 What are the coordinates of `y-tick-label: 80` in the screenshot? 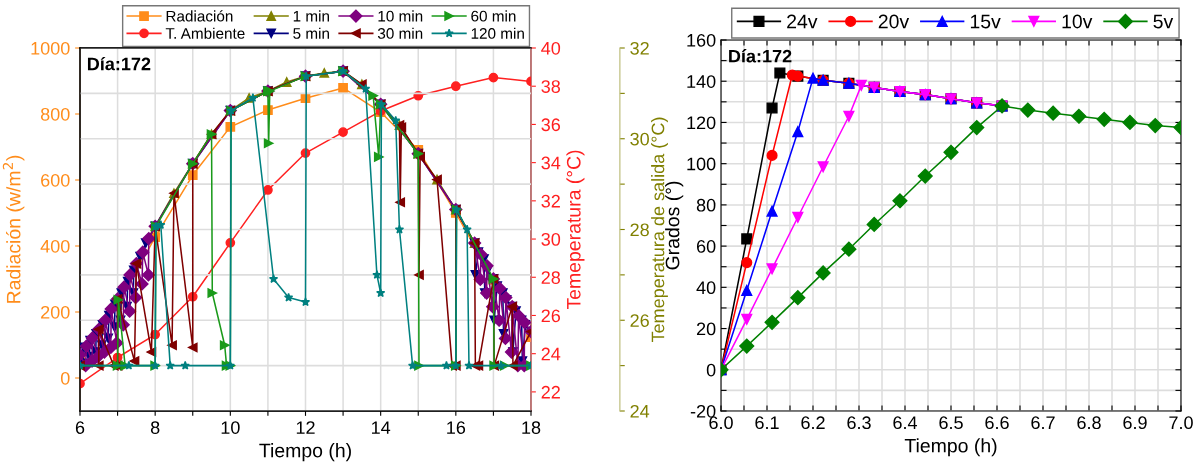 It's located at (706, 205).